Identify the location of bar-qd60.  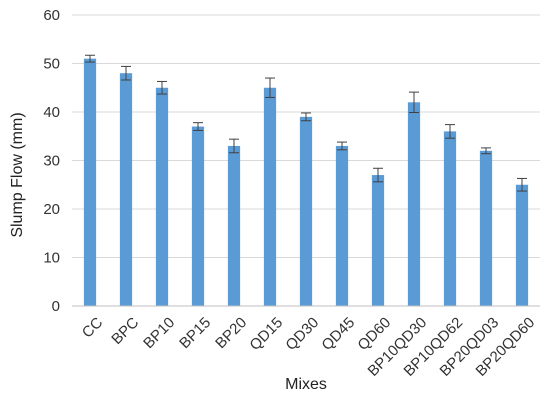
(378, 240).